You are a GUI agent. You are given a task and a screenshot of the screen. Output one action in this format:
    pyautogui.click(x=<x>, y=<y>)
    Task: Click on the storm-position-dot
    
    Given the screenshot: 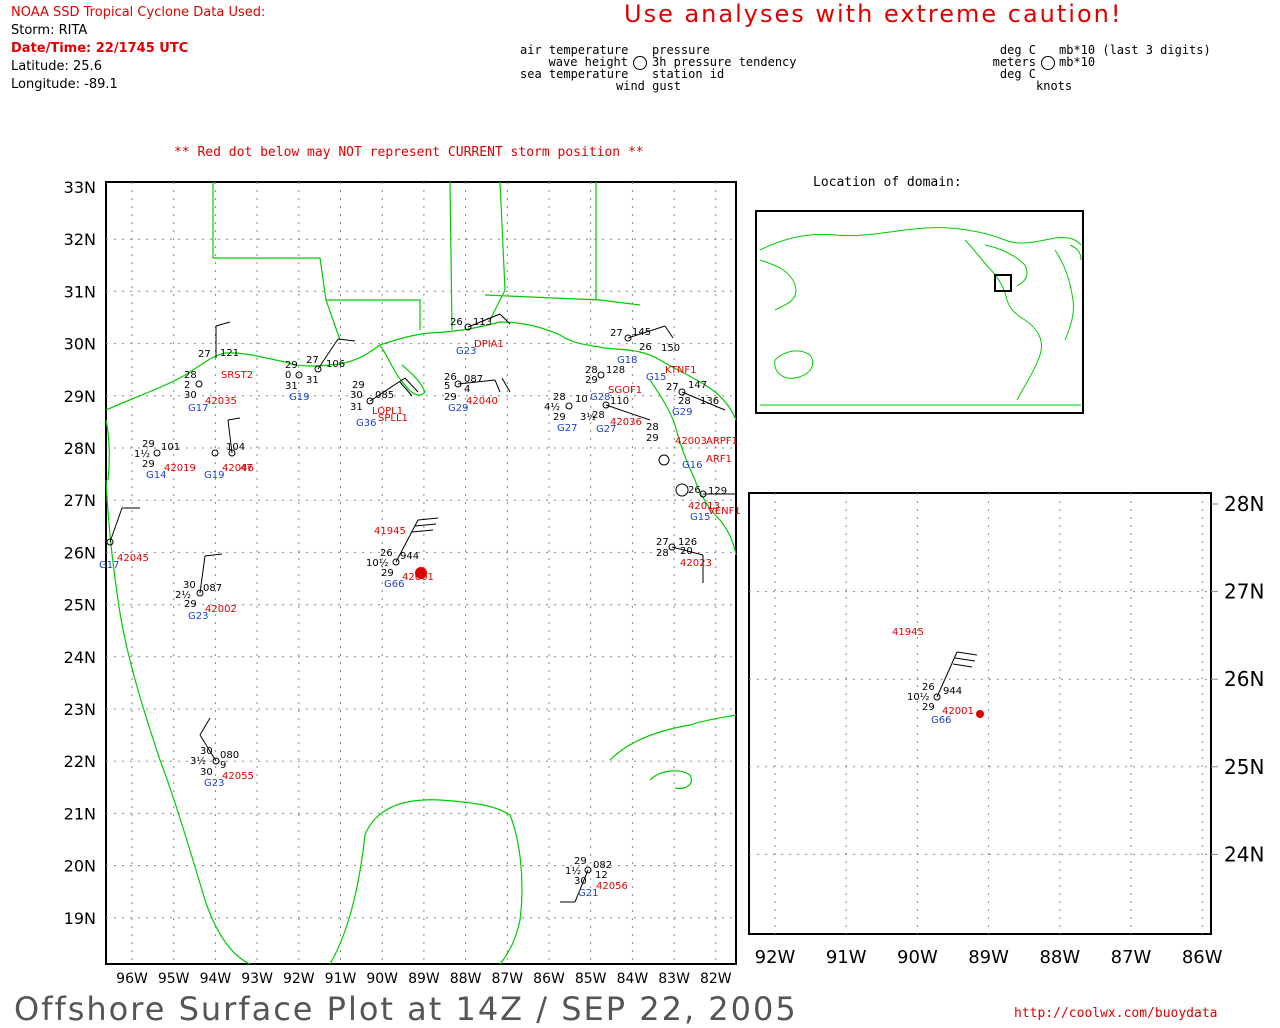 What is the action you would take?
    pyautogui.click(x=421, y=573)
    